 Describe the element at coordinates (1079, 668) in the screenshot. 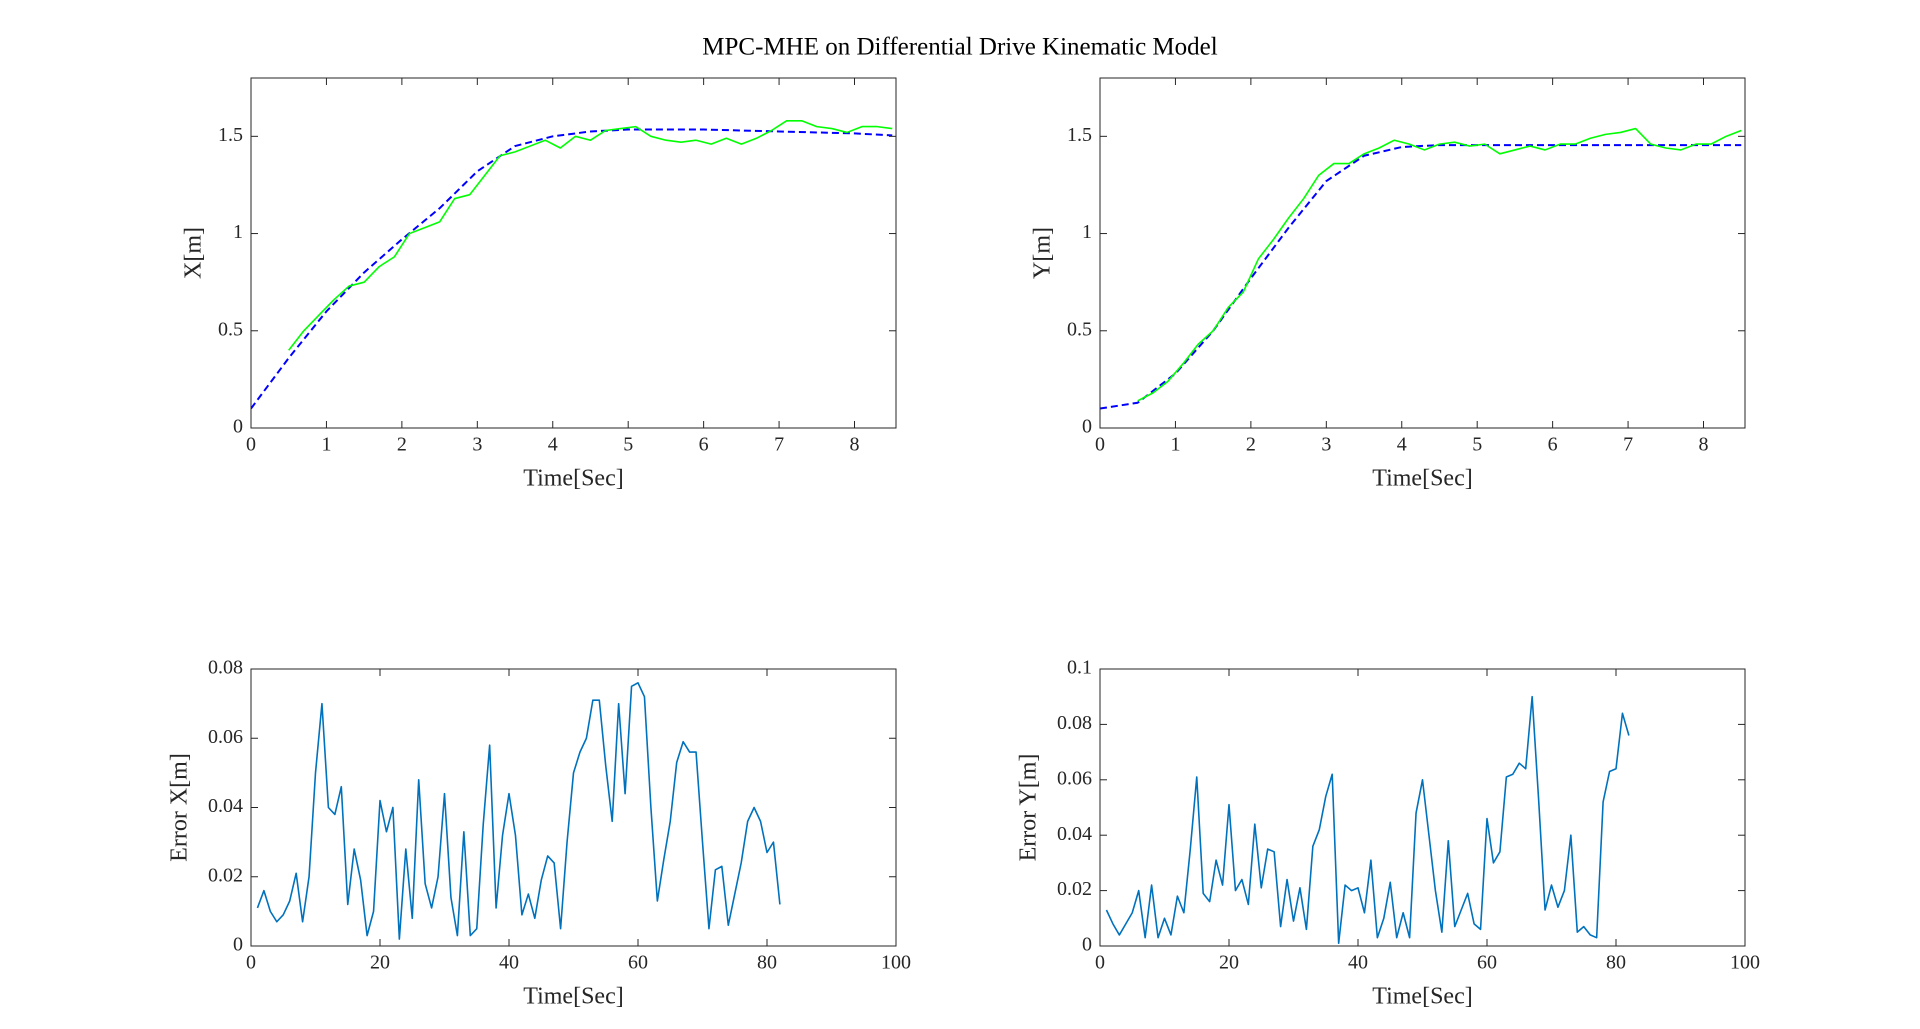

I see `y-tick-label: 0.1` at that location.